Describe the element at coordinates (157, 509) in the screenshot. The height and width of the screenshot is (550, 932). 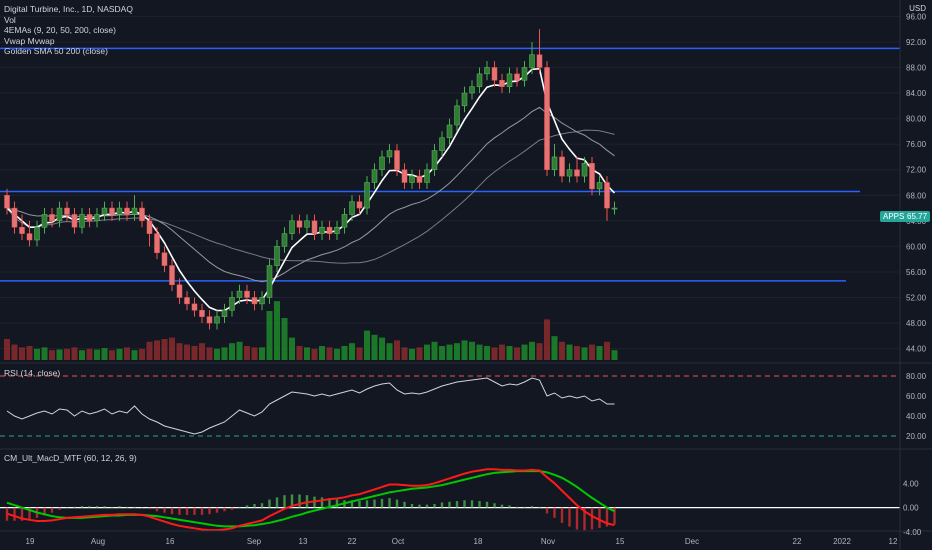
I see `macd-histogram-bar` at that location.